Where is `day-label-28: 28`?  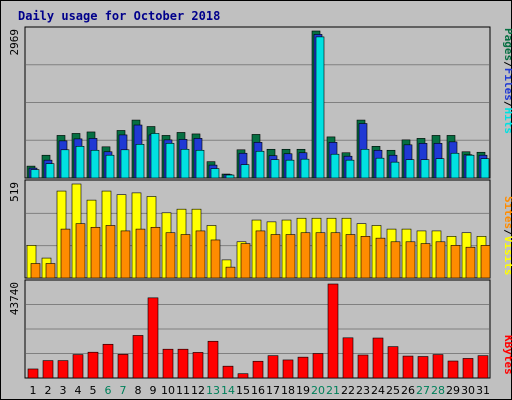
day-label-28: 28 is located at coordinates (438, 390).